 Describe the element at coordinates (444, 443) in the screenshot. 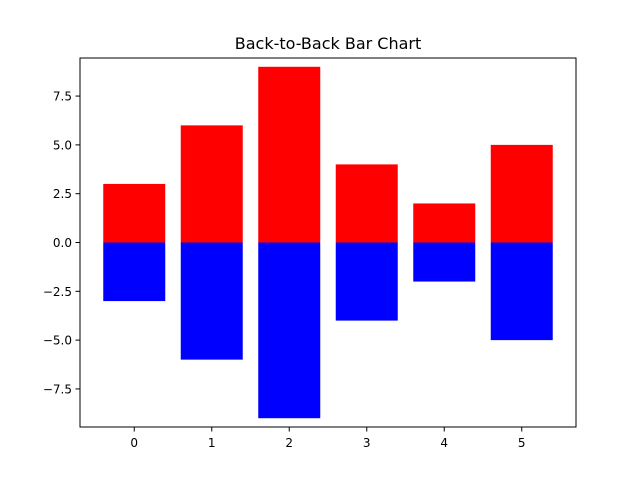

I see `x-tick-label-4: 4` at that location.